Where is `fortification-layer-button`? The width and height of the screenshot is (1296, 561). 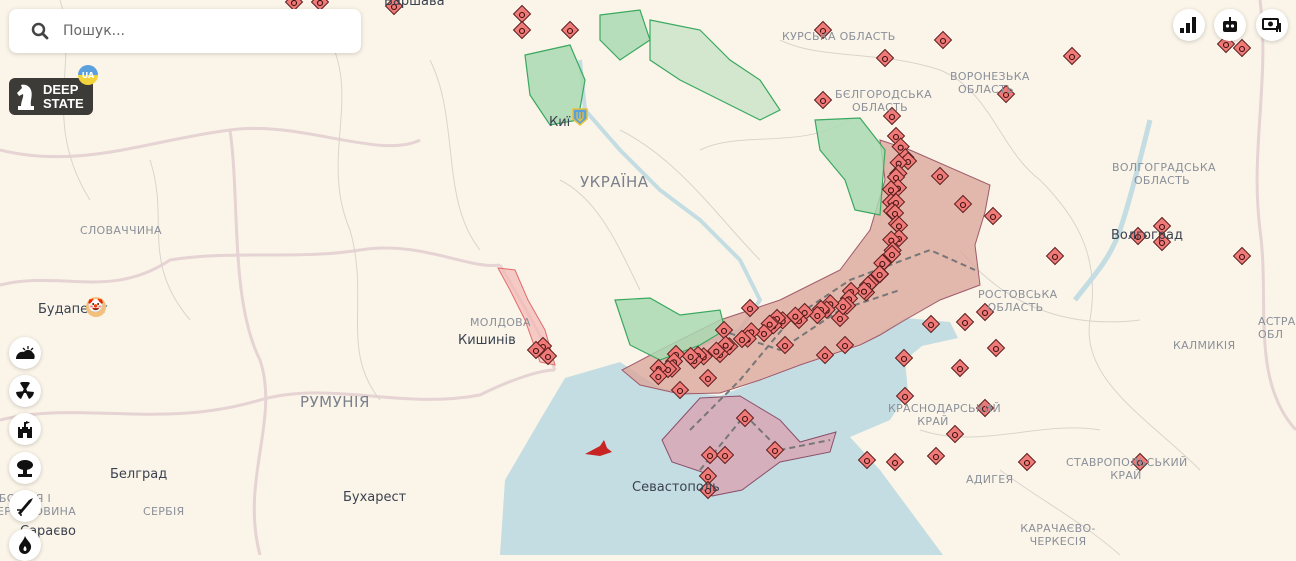
fortification-layer-button is located at coordinates (25, 429).